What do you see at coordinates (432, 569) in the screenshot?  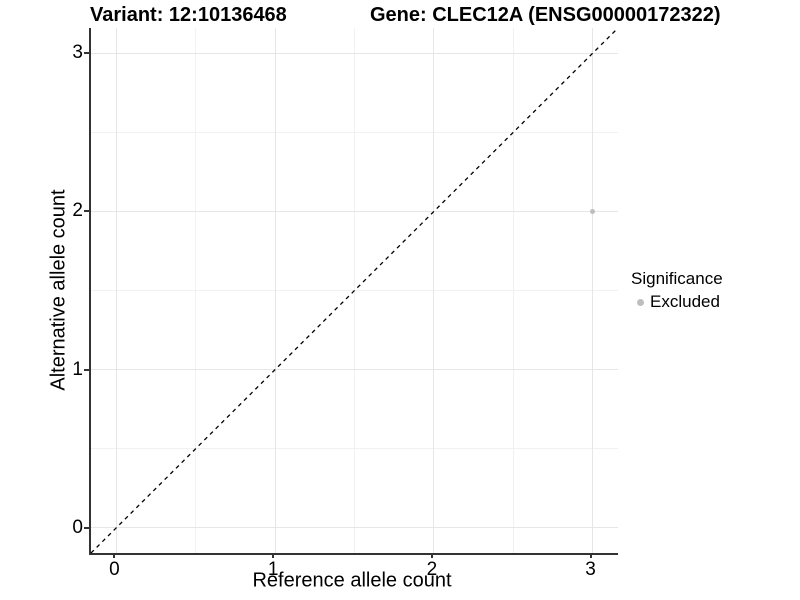 I see `x-tick-label: 2` at bounding box center [432, 569].